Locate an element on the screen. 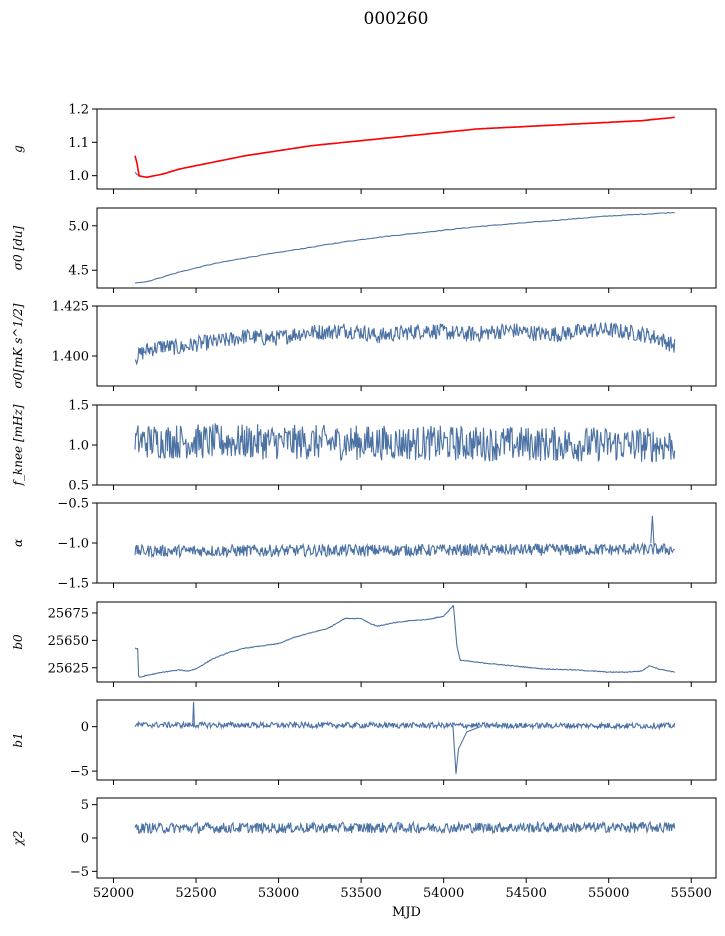 This screenshot has height=936, width=725. b1-spike is located at coordinates (193, 713).